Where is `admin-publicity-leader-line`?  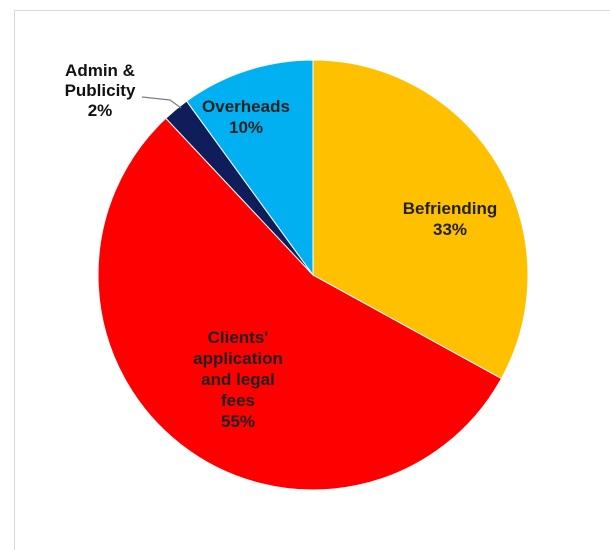 admin-publicity-leader-line is located at coordinates (161, 102).